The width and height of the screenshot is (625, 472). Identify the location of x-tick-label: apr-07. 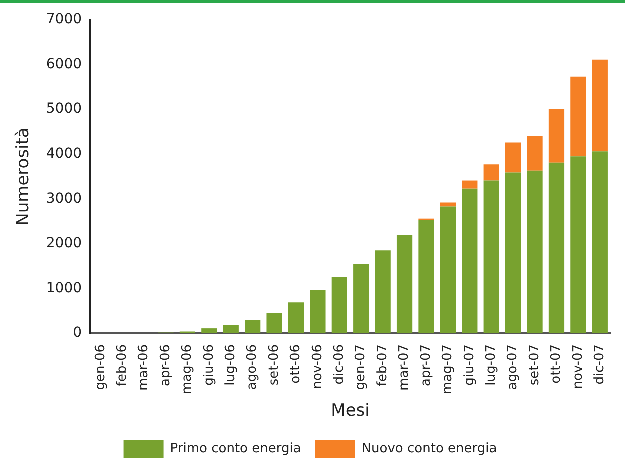
(426, 365).